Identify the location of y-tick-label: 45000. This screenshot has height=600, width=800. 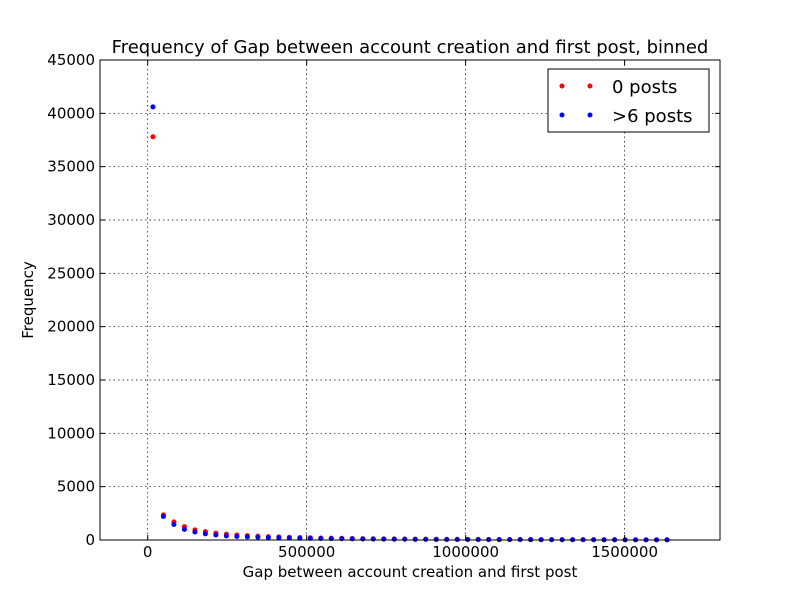
(71, 60).